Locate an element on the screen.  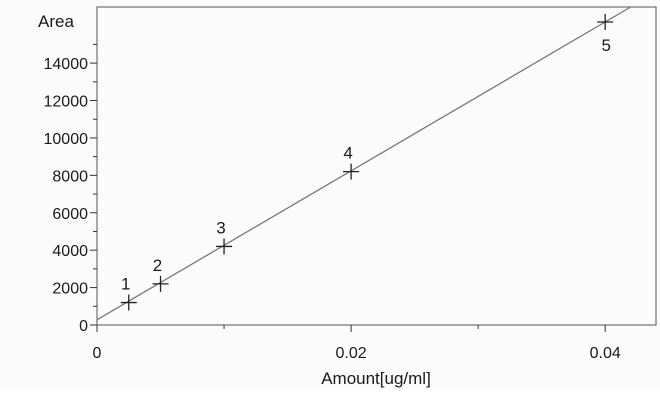
x-axis: 0 0.02 0.04 is located at coordinates (357, 343).